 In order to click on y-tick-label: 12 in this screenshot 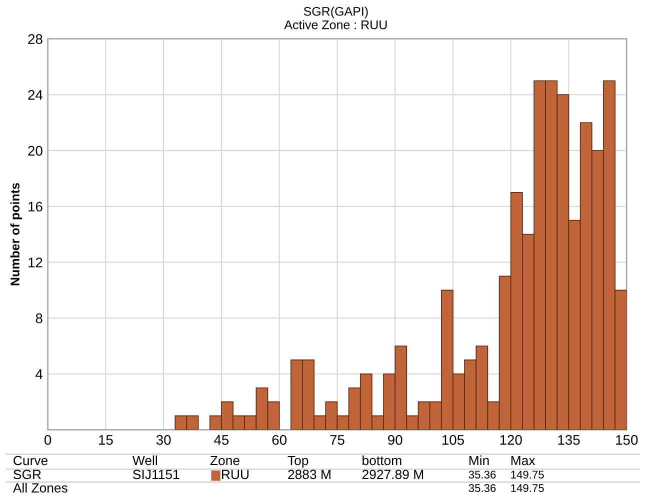, I will do `click(35, 263)`.